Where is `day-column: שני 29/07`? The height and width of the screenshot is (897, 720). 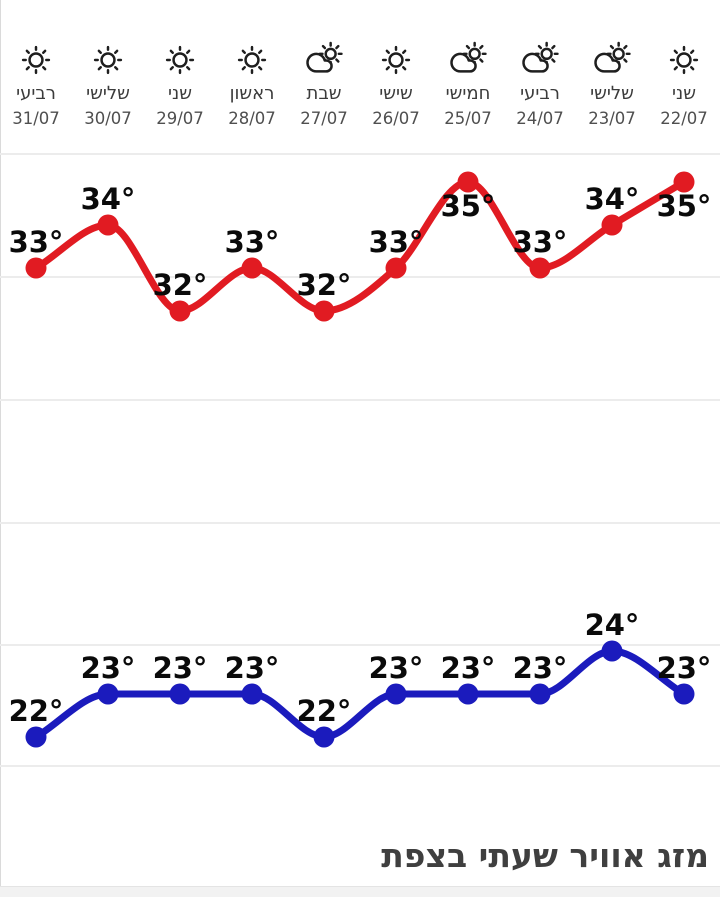 day-column: שני 29/07 is located at coordinates (180, 70).